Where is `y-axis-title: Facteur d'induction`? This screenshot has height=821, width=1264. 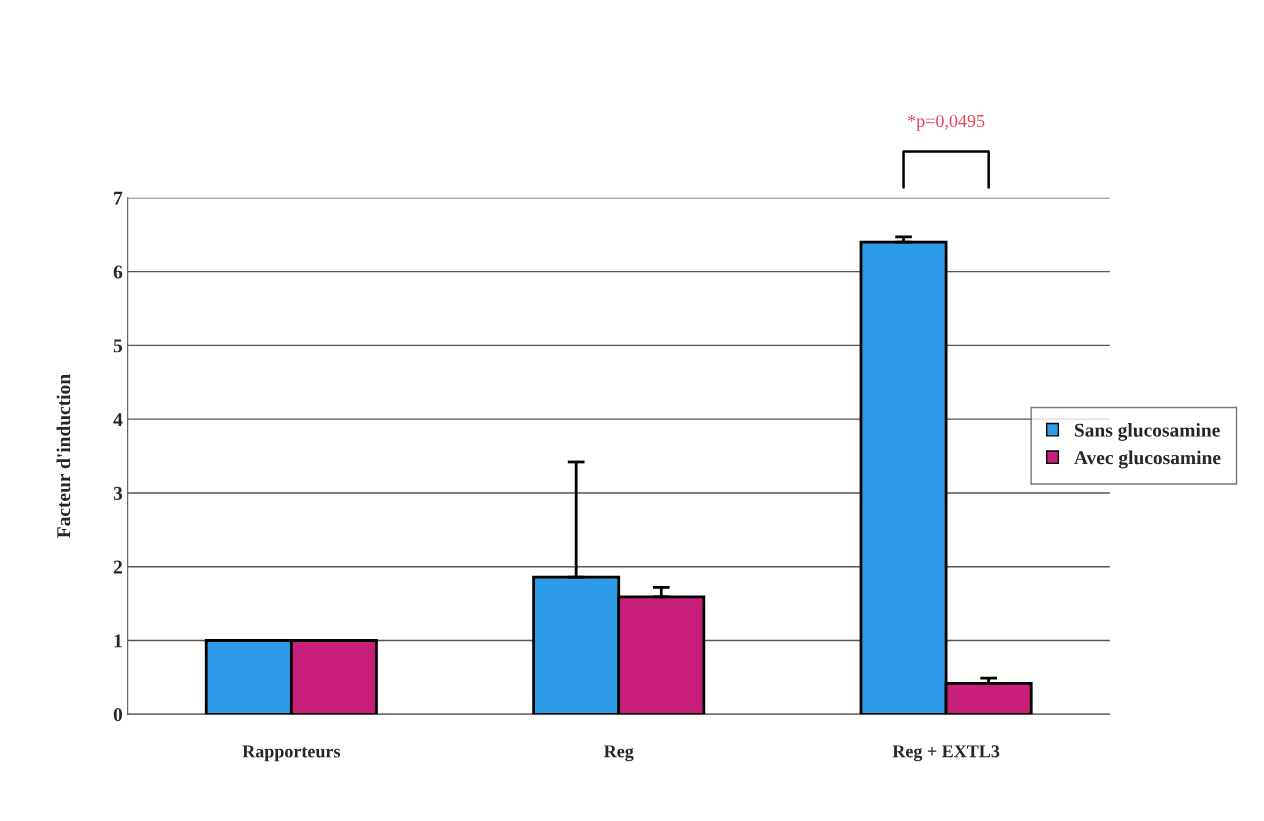
y-axis-title: Facteur d'induction is located at coordinates (63, 456).